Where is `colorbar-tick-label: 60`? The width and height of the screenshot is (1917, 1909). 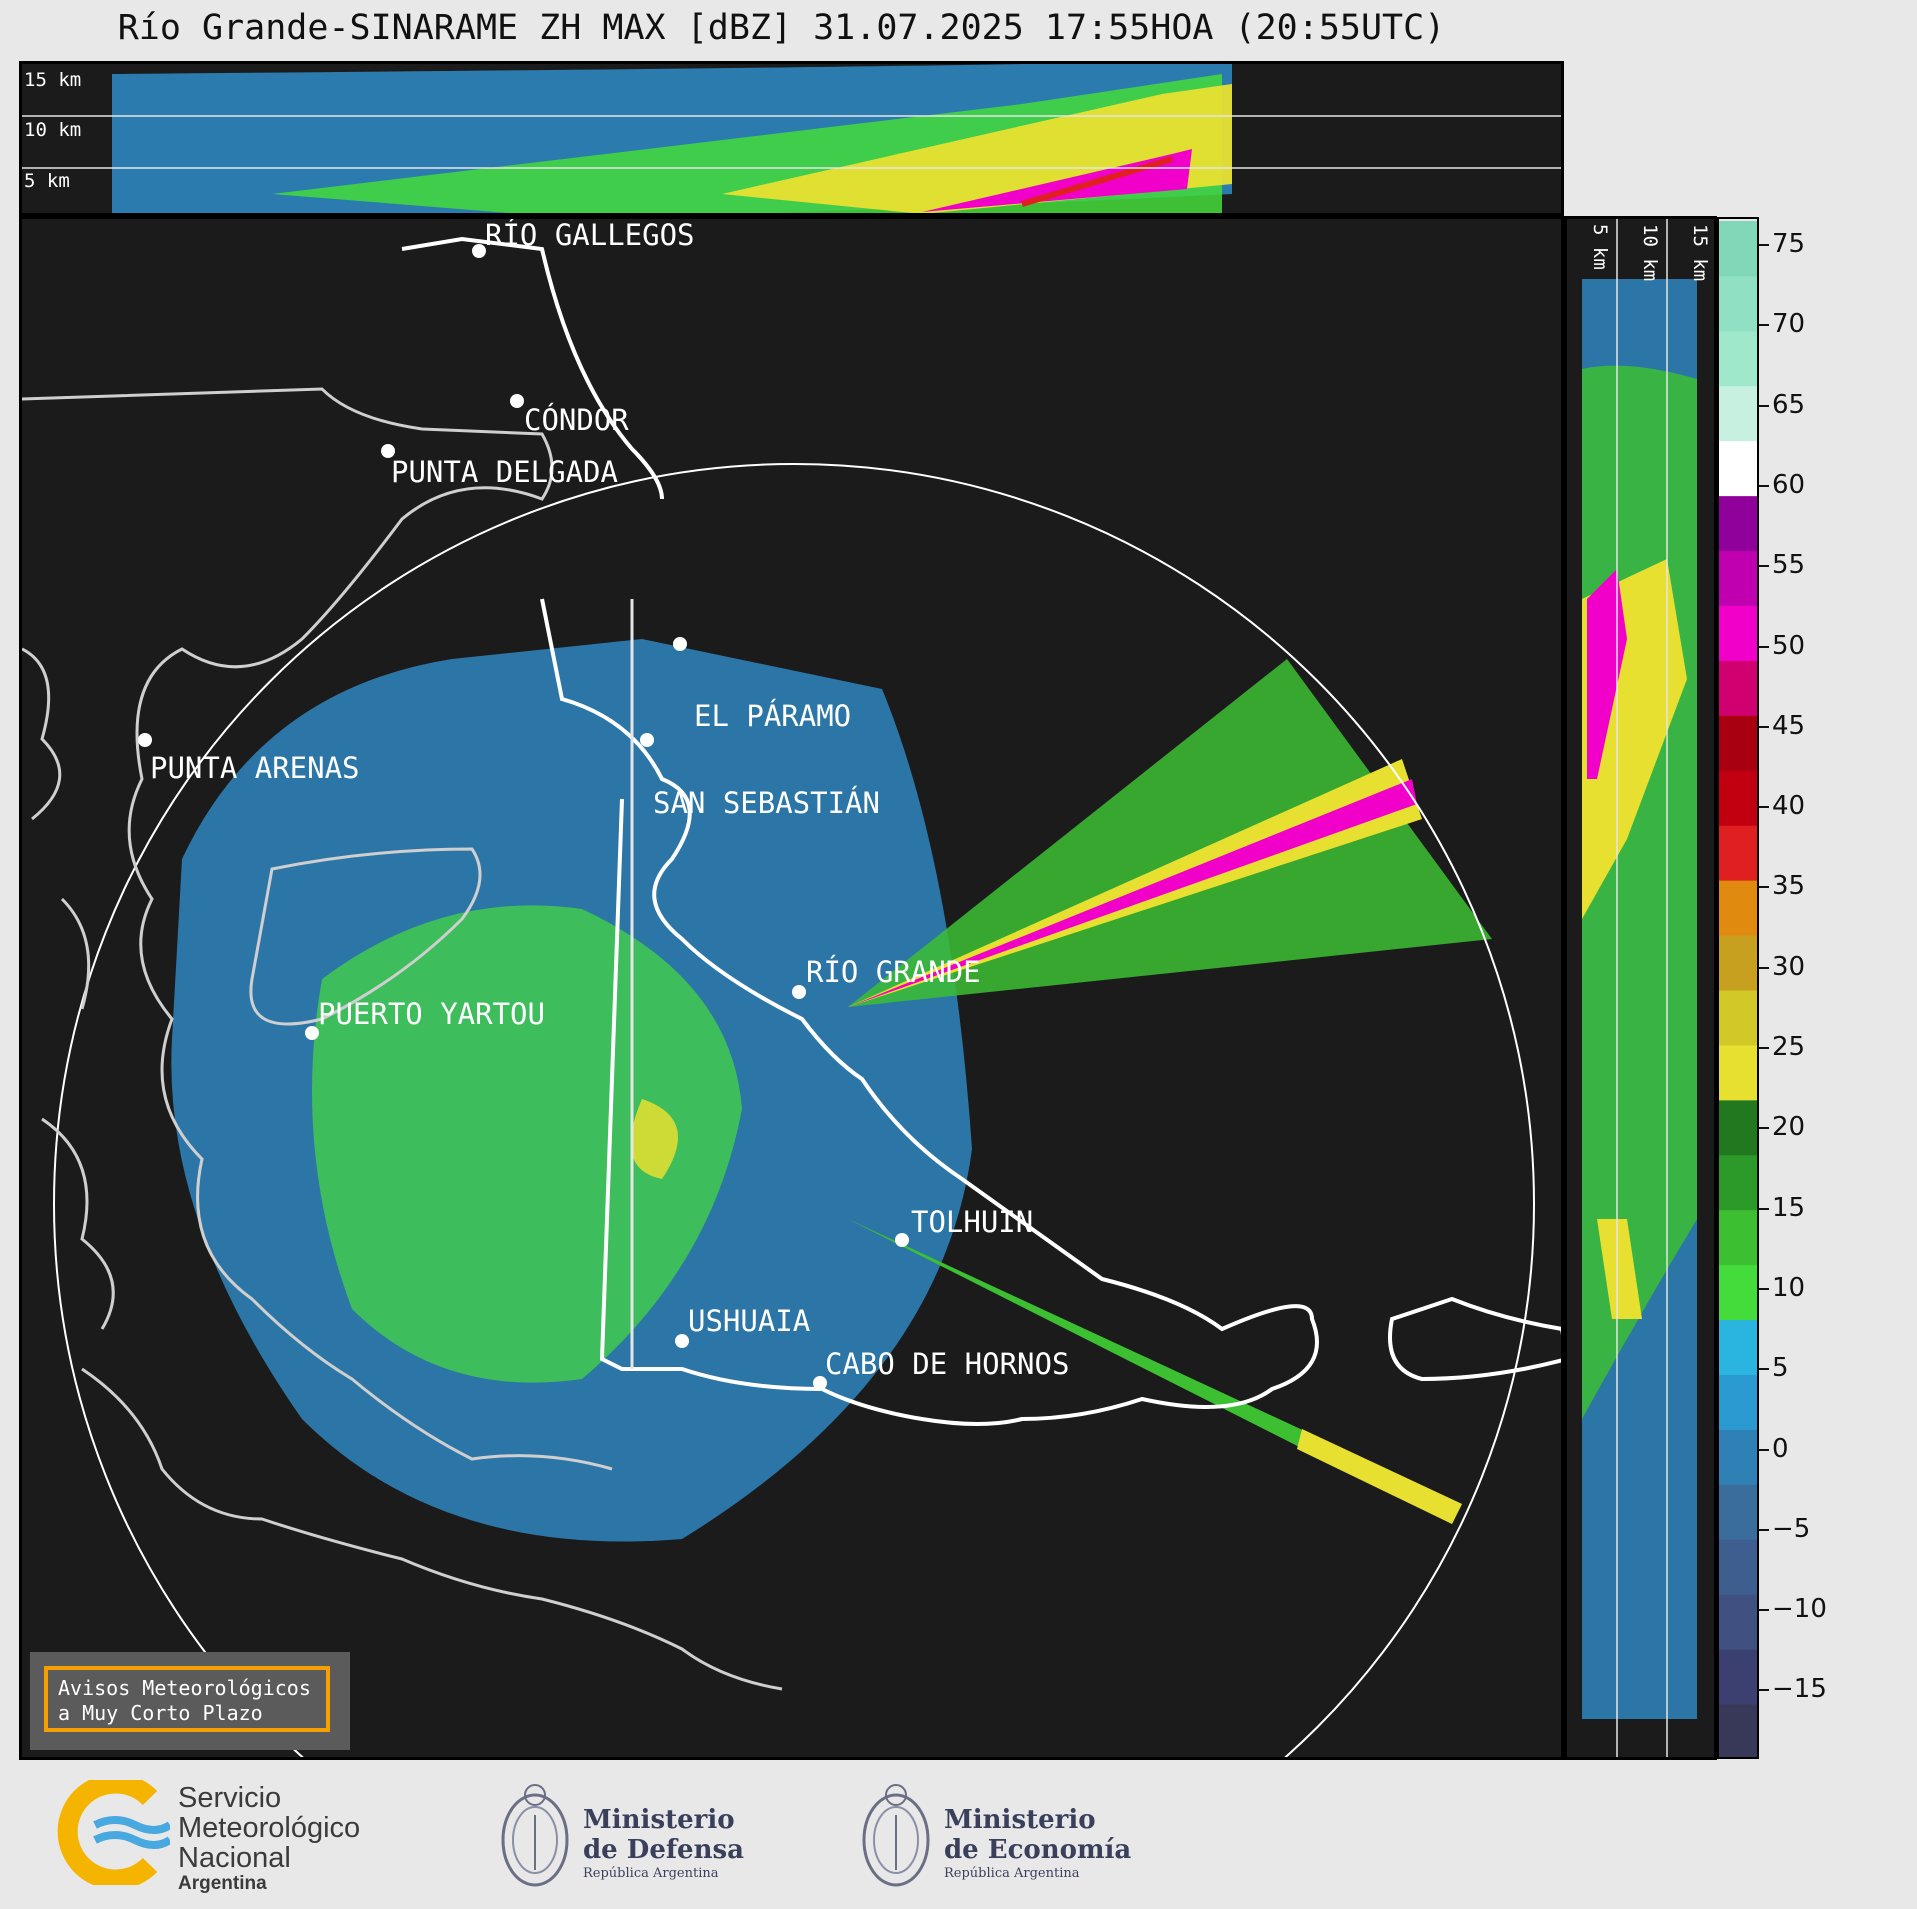 colorbar-tick-label: 60 is located at coordinates (1789, 484).